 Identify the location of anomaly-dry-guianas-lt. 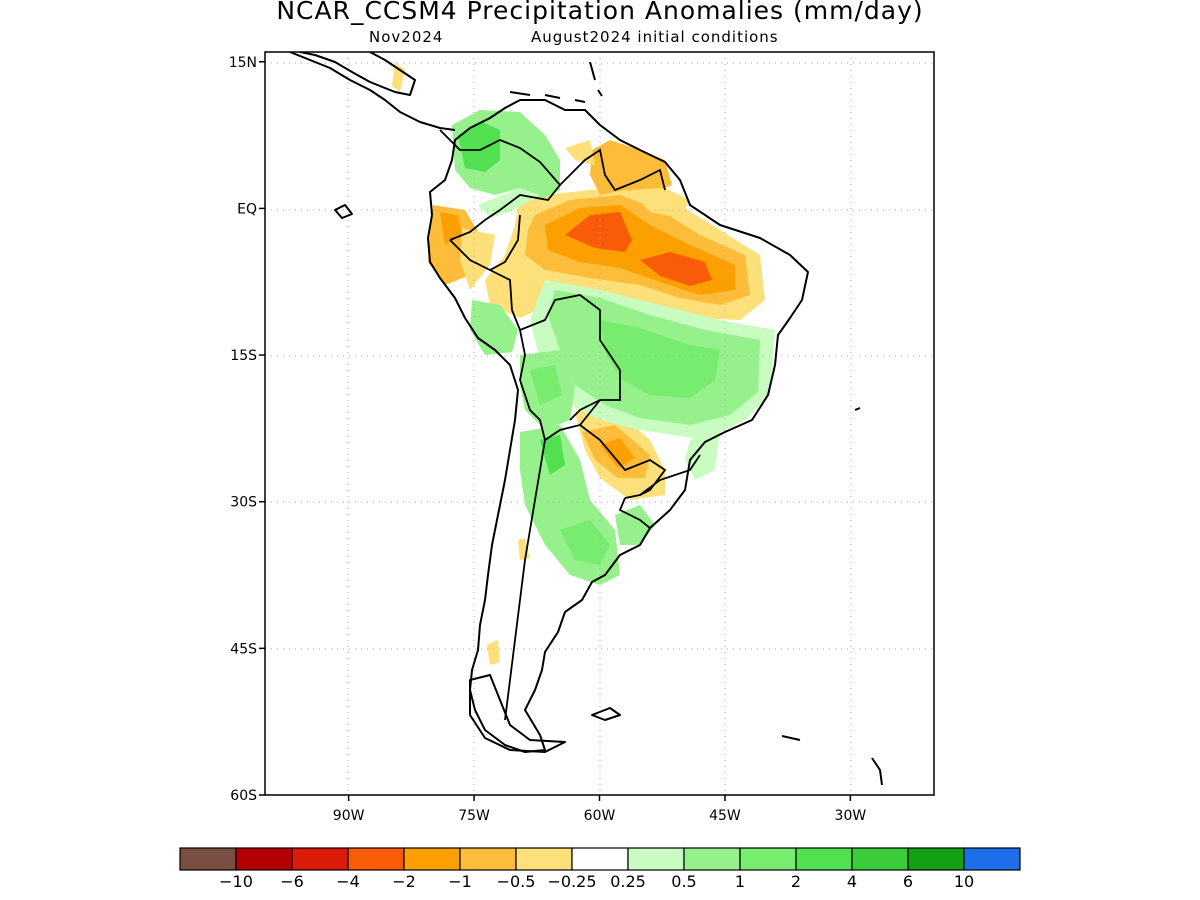
(627, 179).